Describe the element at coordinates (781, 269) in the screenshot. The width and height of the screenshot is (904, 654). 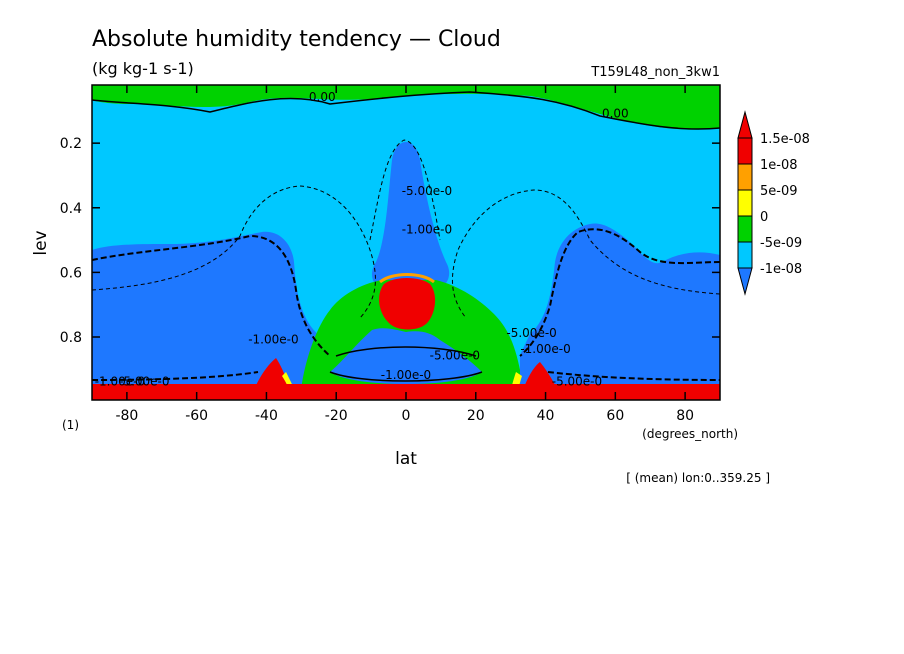
I see `colorbar-label: -1e-08` at that location.